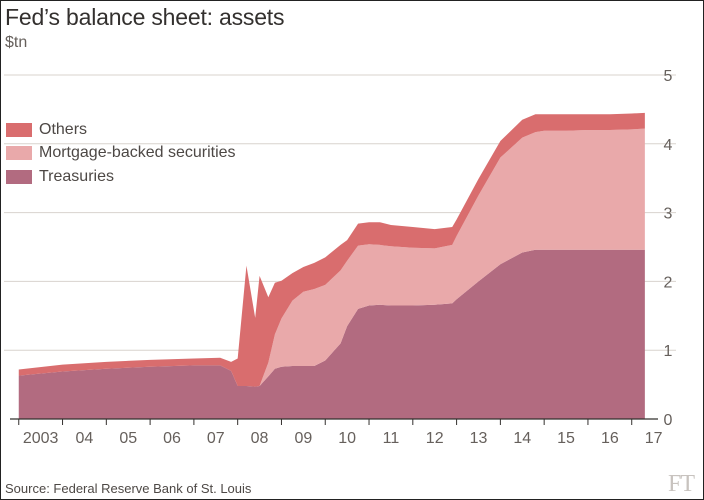  What do you see at coordinates (391, 438) in the screenshot?
I see `x-tick-label-11: 11` at bounding box center [391, 438].